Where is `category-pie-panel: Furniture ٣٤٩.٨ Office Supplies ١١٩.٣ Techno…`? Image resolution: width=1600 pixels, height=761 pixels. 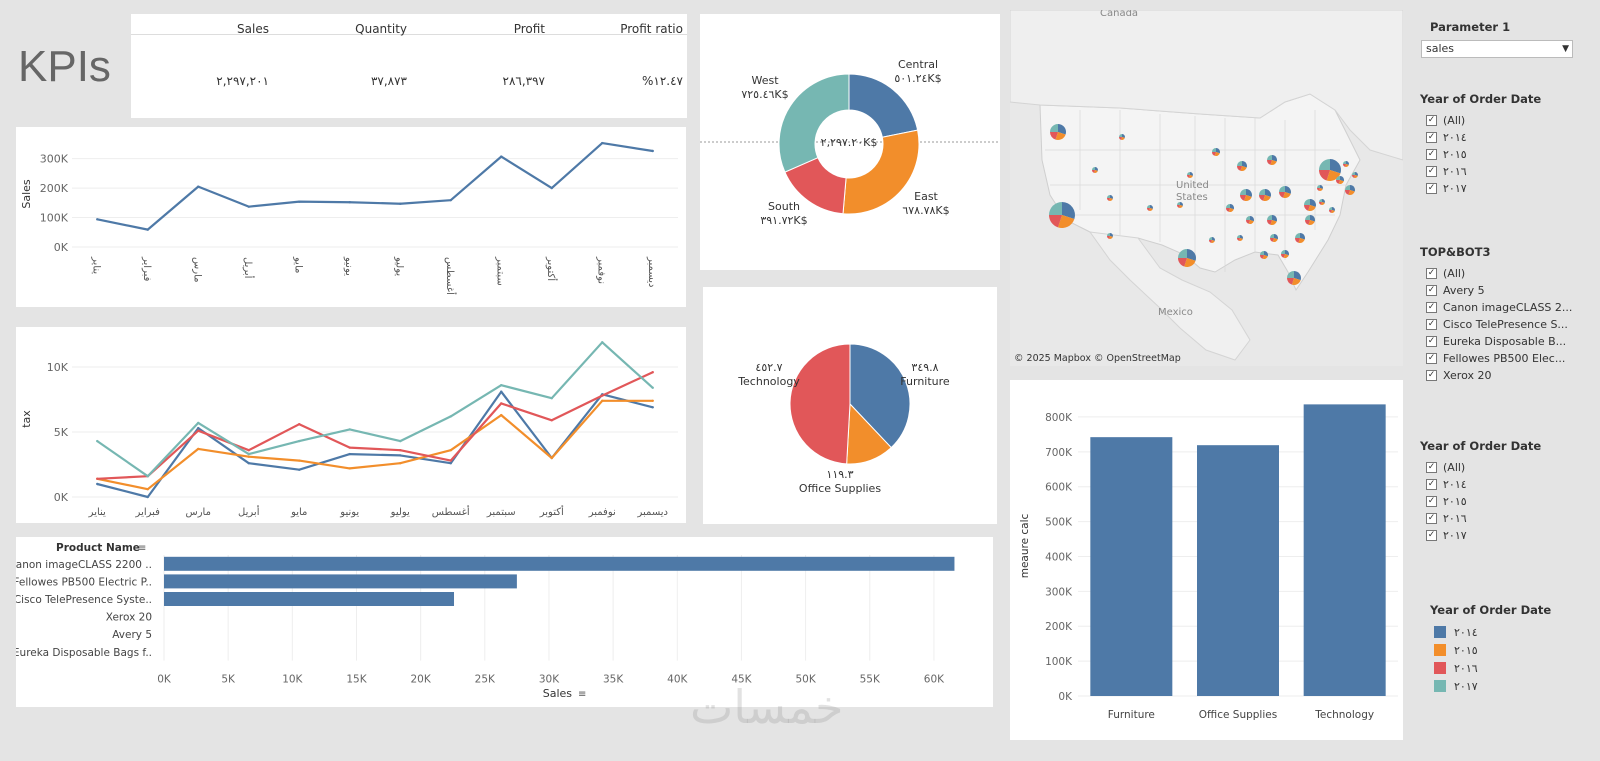
category-pie-panel: Furniture ٣٤٩.٨ Office Supplies ١١٩.٣ Techno… is located at coordinates (850, 405).